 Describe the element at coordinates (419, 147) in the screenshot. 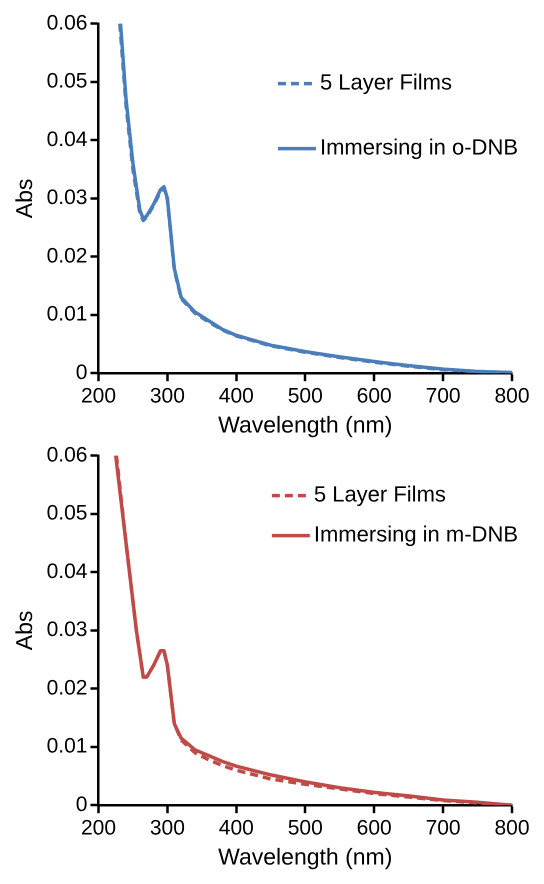

I see `legend-label: Immersing in o-DNB` at that location.